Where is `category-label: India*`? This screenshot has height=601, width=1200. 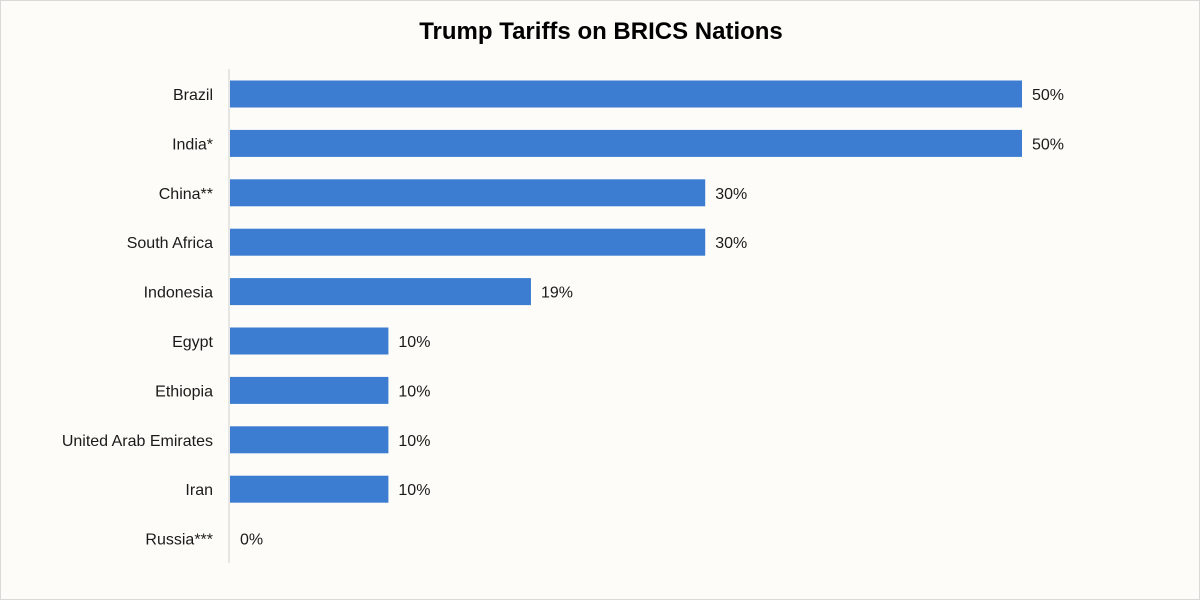 category-label: India* is located at coordinates (192, 144).